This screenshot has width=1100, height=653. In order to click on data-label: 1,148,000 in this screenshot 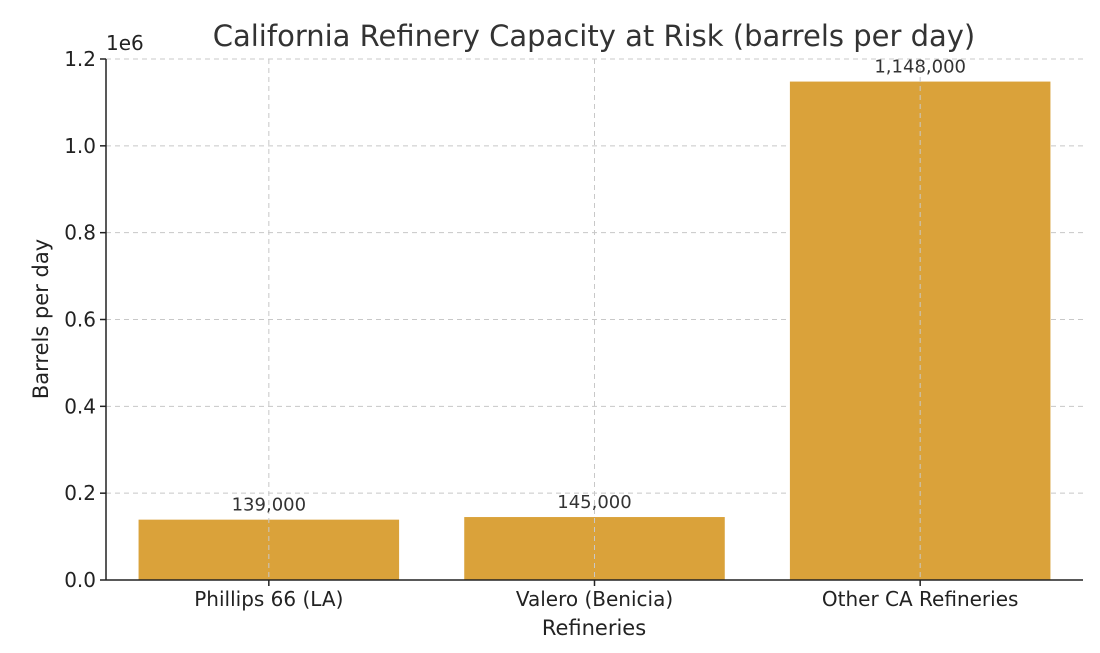, I will do `click(920, 67)`.